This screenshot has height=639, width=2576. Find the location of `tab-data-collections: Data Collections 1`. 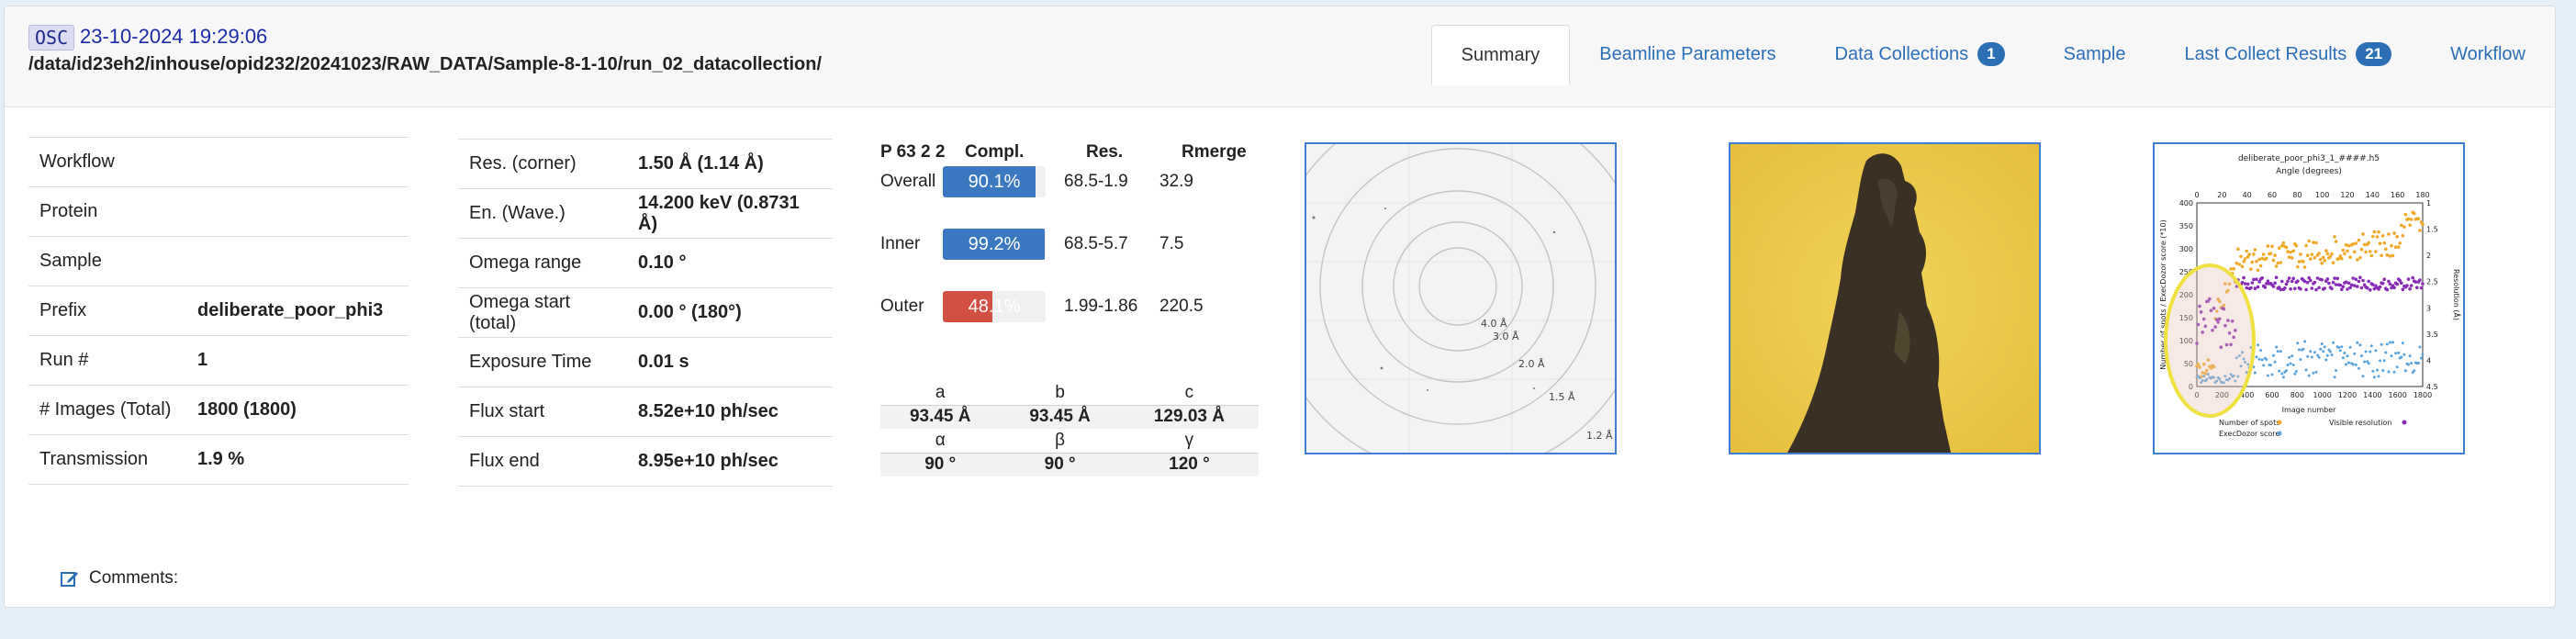

tab-data-collections: Data Collections 1 is located at coordinates (1920, 54).